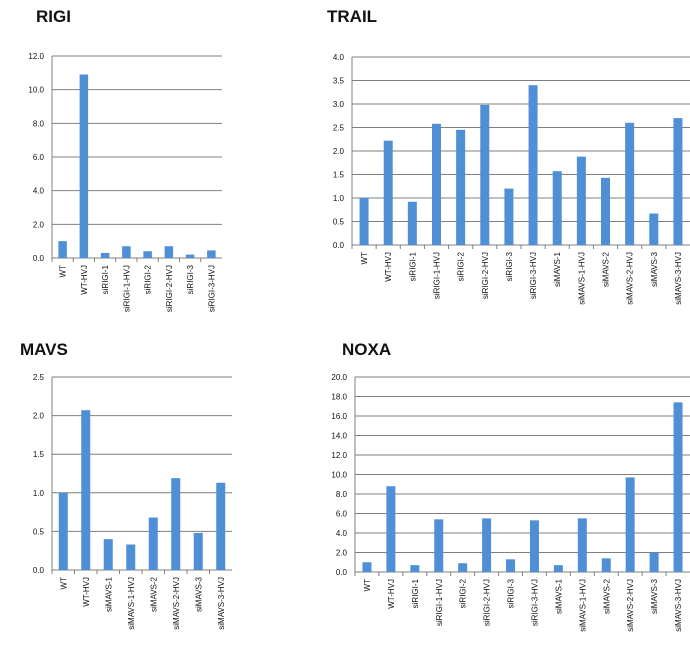 This screenshot has width=690, height=662. I want to click on y-tick-label: 8.0, so click(39, 123).